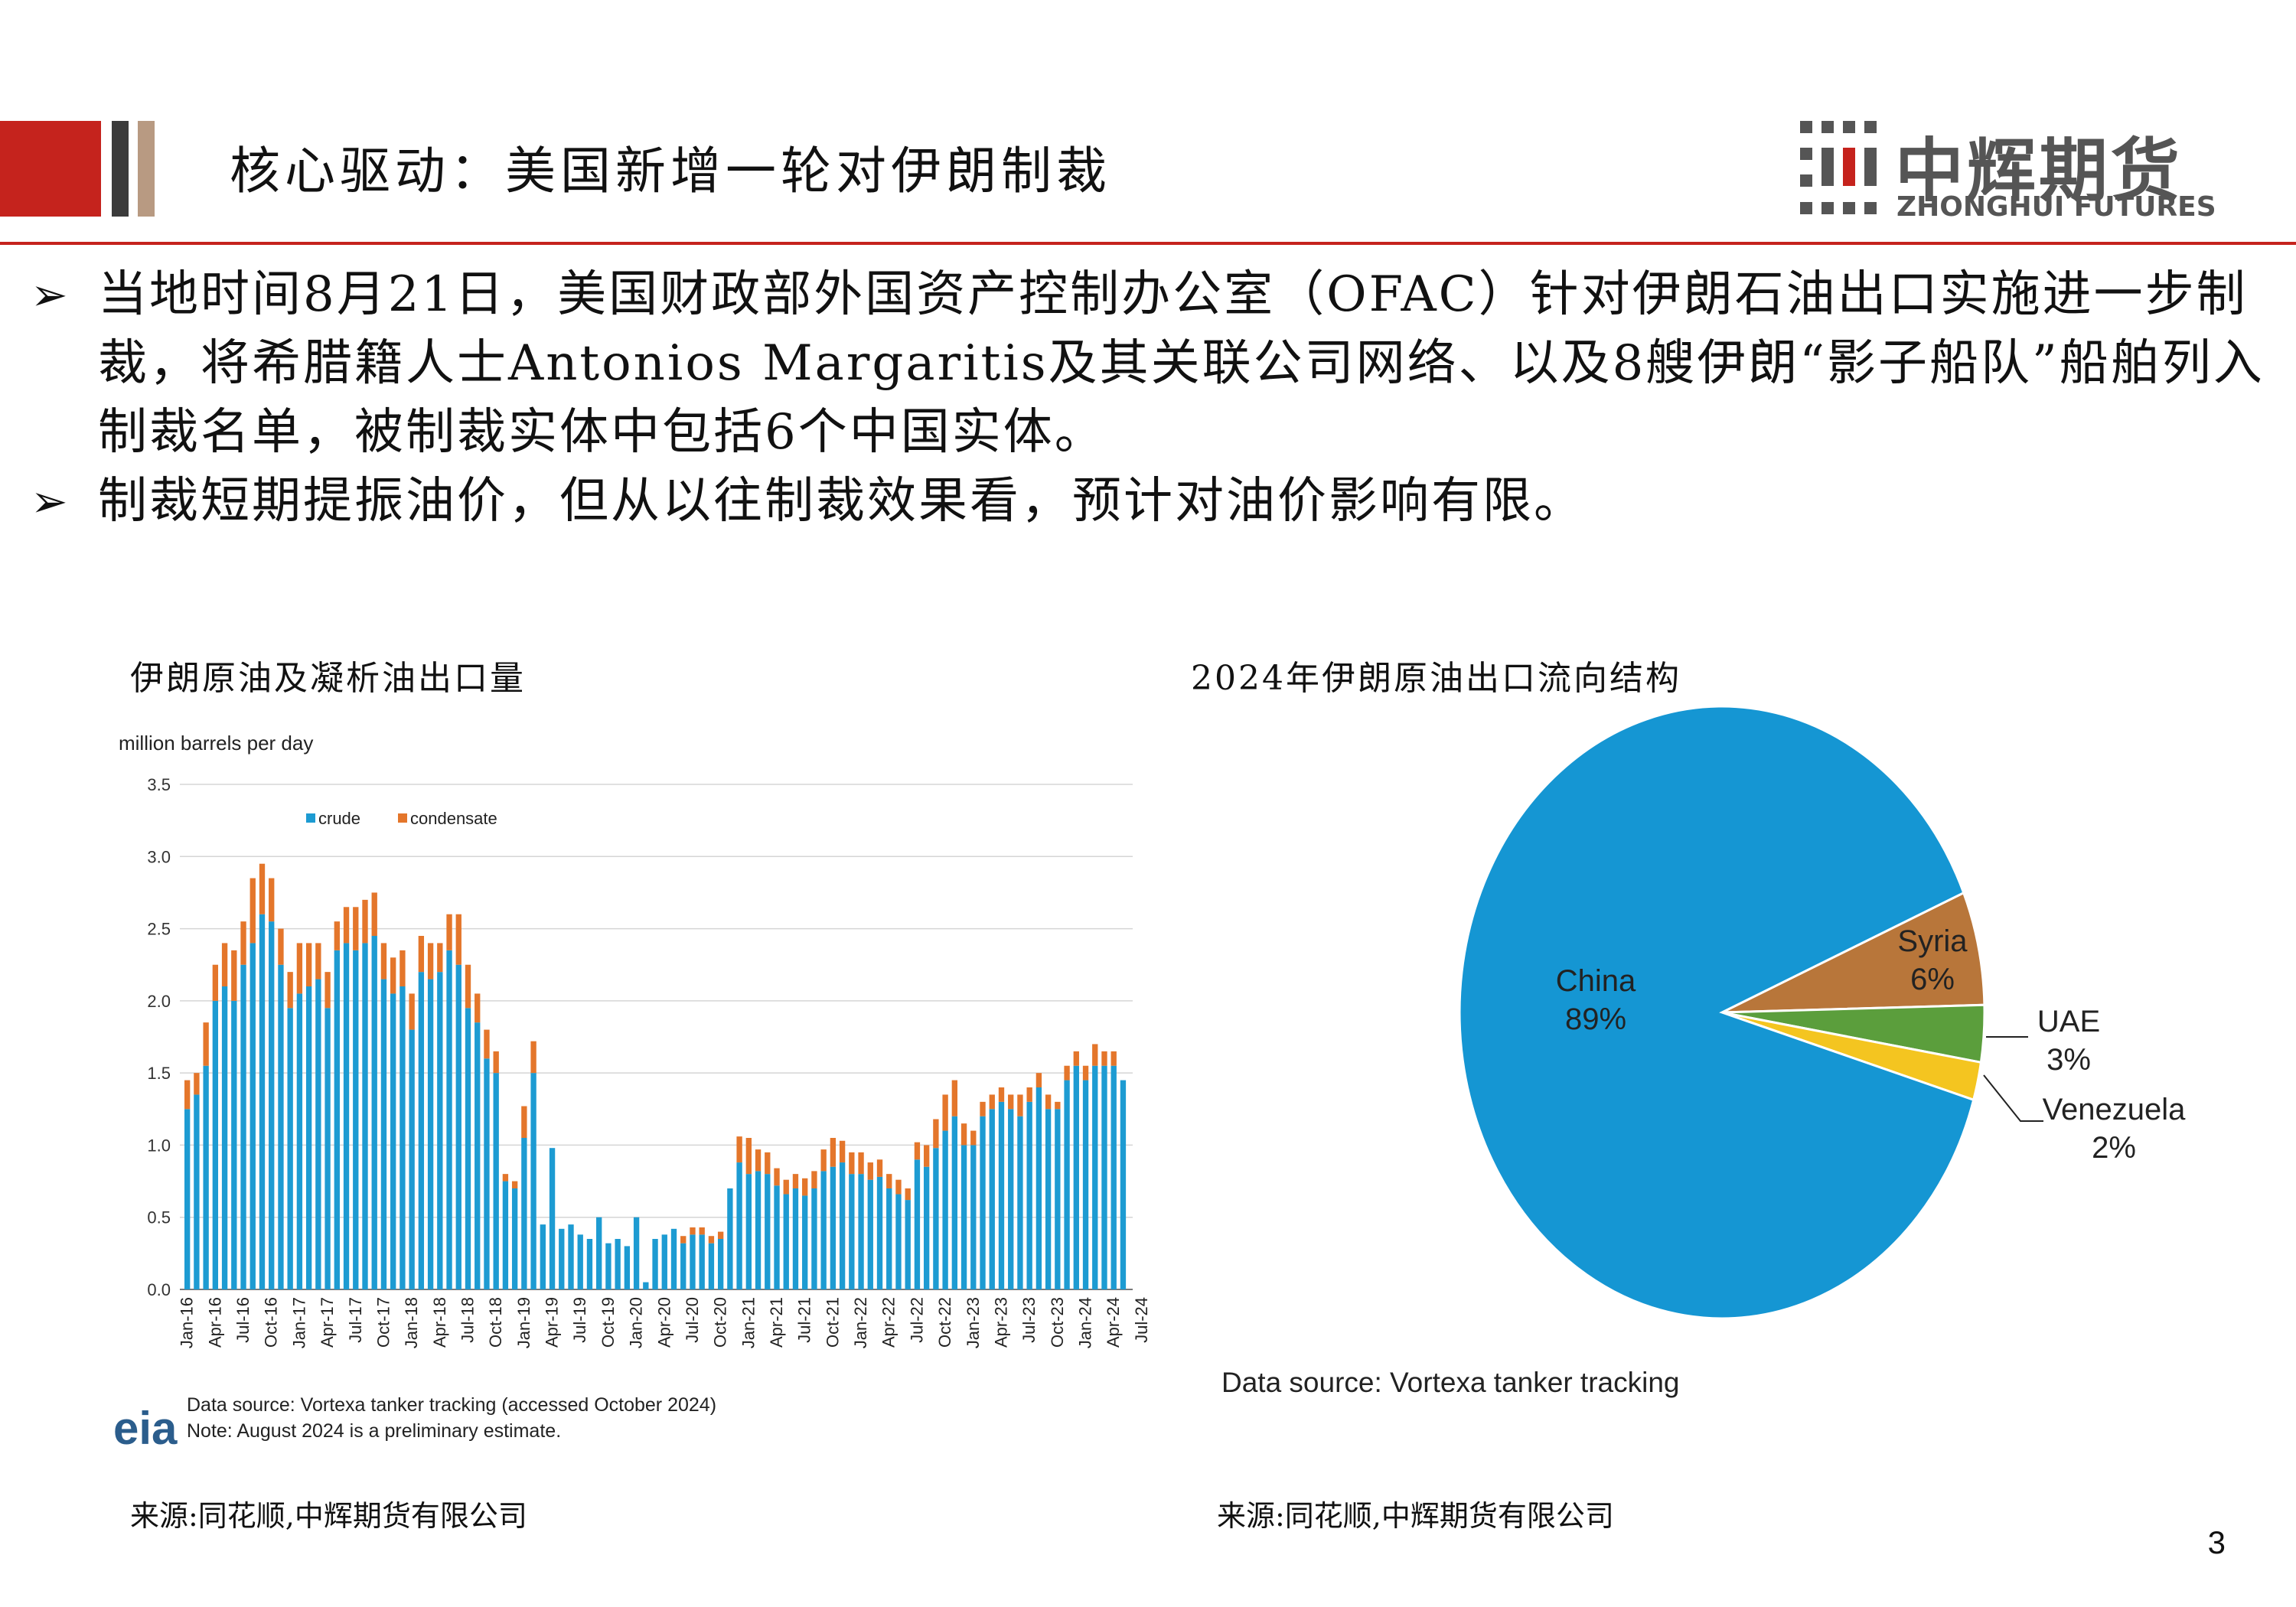 This screenshot has width=2296, height=1607. Describe the element at coordinates (523, 1323) in the screenshot. I see `x-tick-label: Jan-19` at that location.